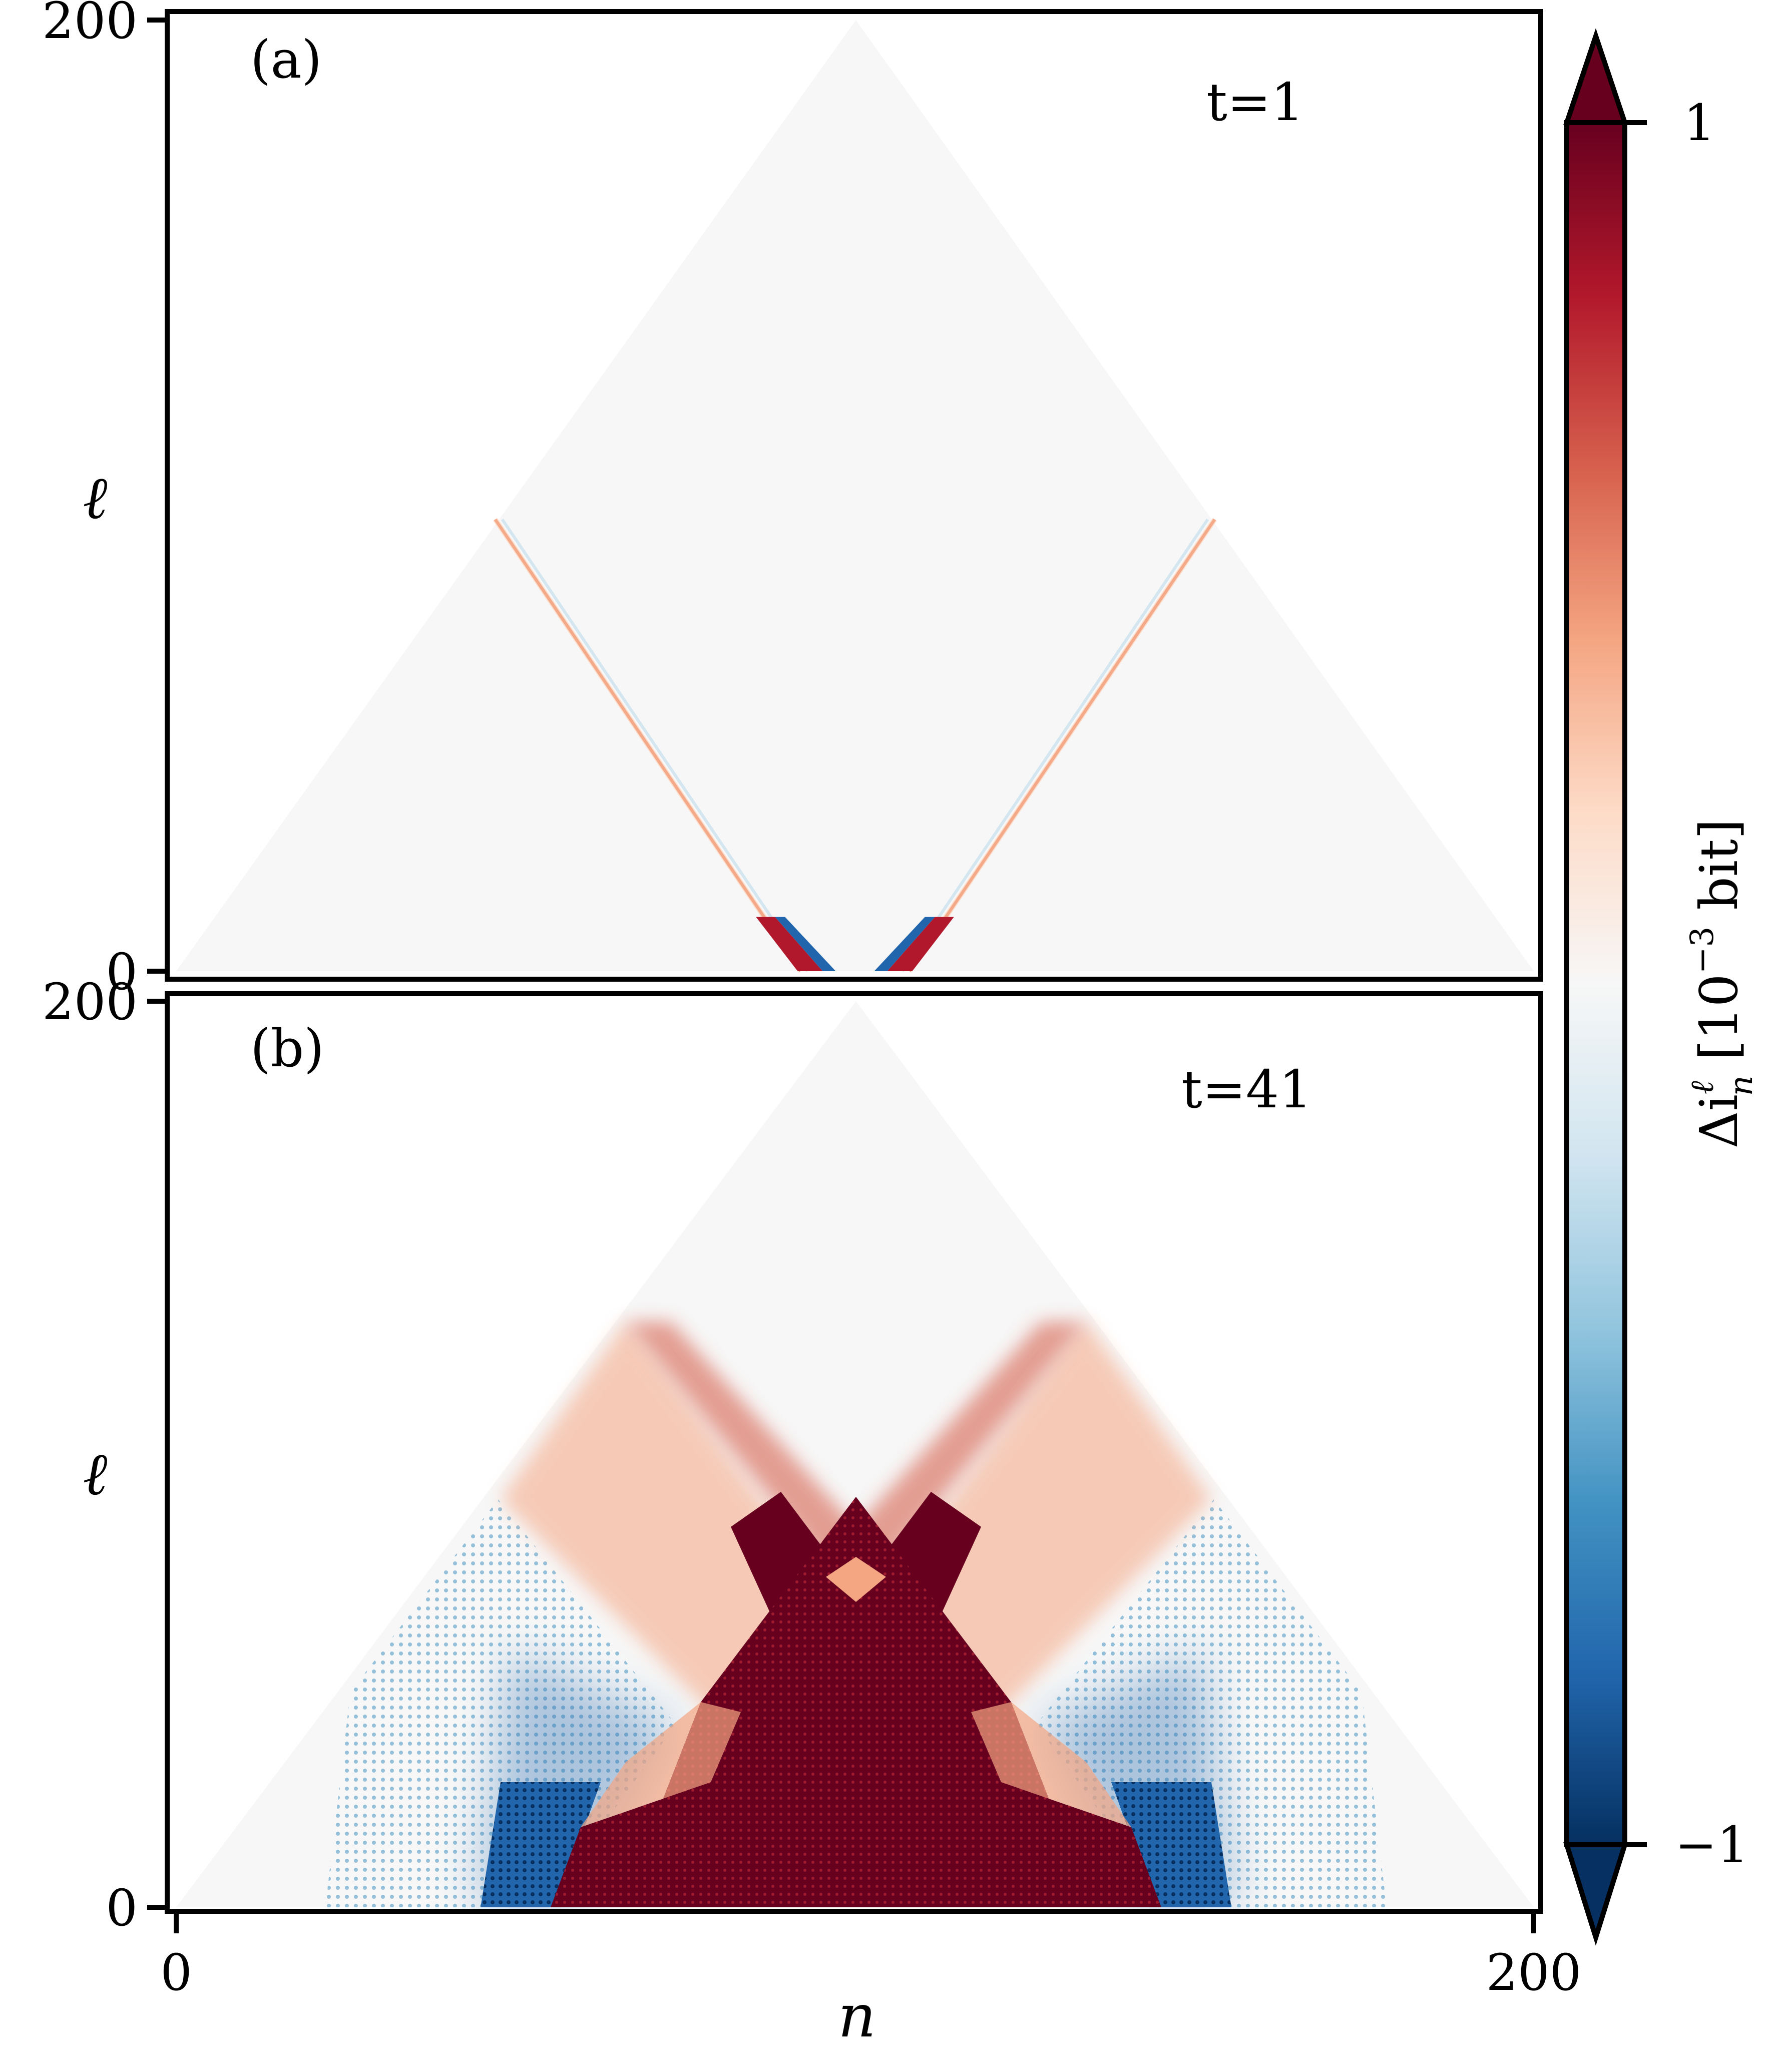 The width and height of the screenshot is (1780, 2072). What do you see at coordinates (1711, 1845) in the screenshot?
I see `colorbar-tick-label-bottom: −1` at bounding box center [1711, 1845].